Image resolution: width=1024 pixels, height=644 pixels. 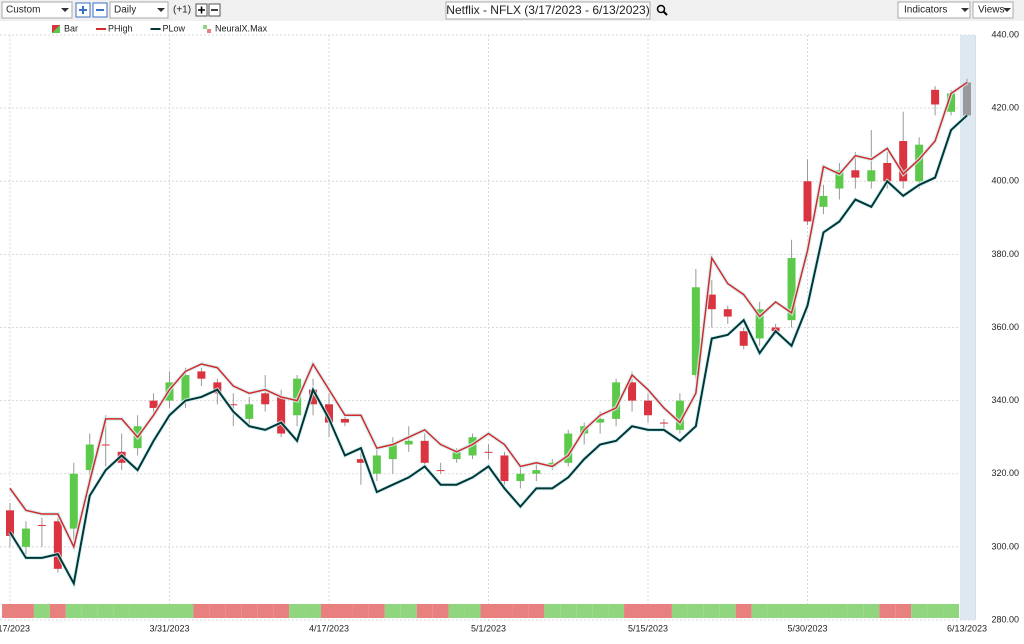 I want to click on current-bar-shade, so click(x=967, y=327).